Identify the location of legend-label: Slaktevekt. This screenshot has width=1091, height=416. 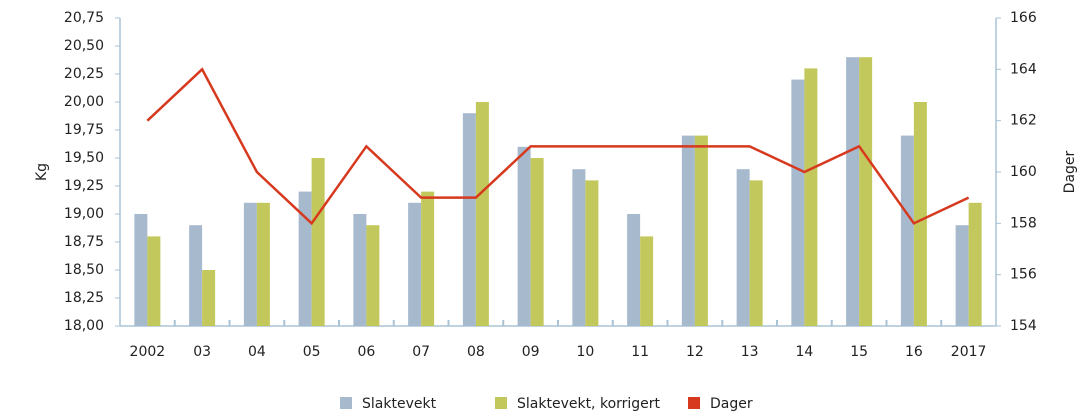
(399, 404).